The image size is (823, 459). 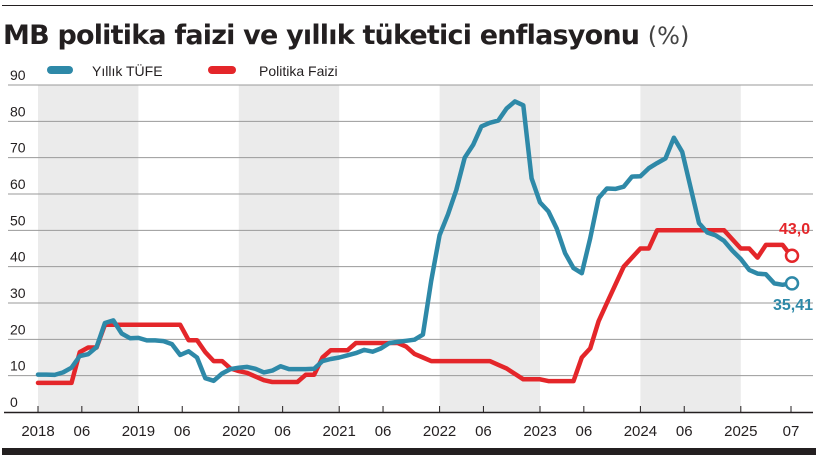 What do you see at coordinates (138, 431) in the screenshot?
I see `x-tick-label: 2019` at bounding box center [138, 431].